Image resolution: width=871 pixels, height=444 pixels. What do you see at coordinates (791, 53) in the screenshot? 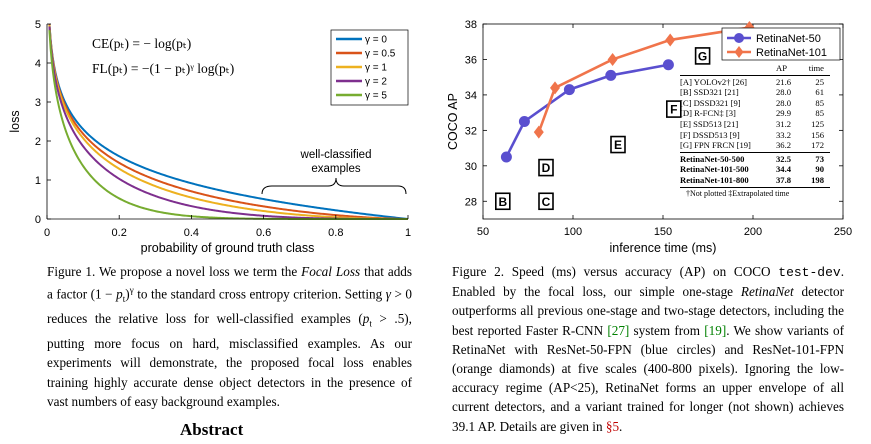
I see `legend-label-1: RetinaNet-101` at bounding box center [791, 53].